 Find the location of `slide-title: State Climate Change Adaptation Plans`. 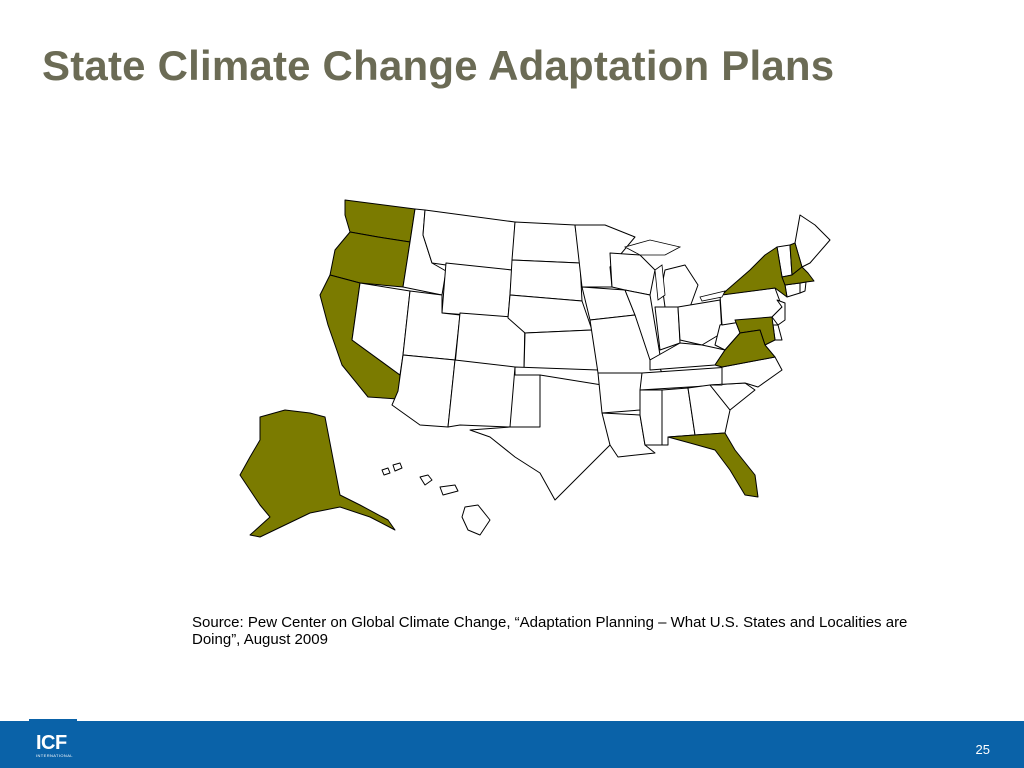

slide-title: State Climate Change Adaptation Plans is located at coordinates (438, 65).